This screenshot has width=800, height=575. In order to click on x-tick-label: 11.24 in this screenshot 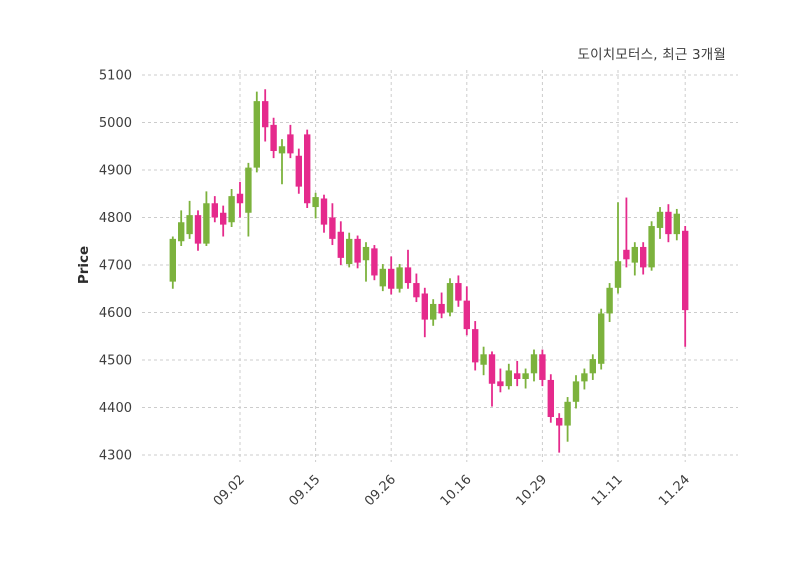, I will do `click(674, 490)`.